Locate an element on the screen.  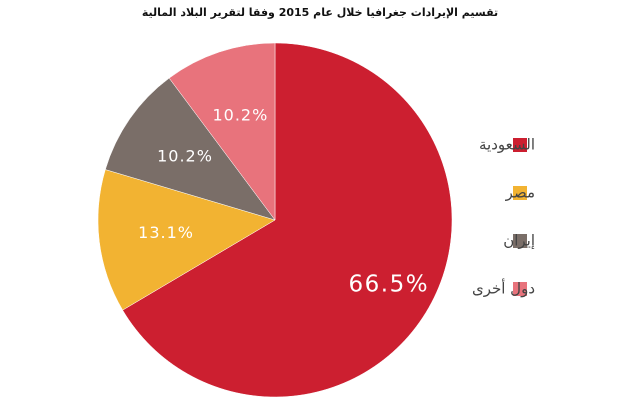
slice-value-label-2: 10.2% is located at coordinates (185, 156).